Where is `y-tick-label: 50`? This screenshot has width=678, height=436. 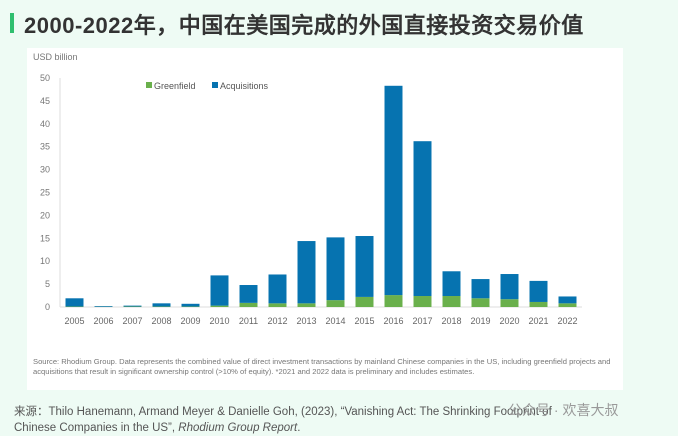
y-tick-label: 50 is located at coordinates (45, 78).